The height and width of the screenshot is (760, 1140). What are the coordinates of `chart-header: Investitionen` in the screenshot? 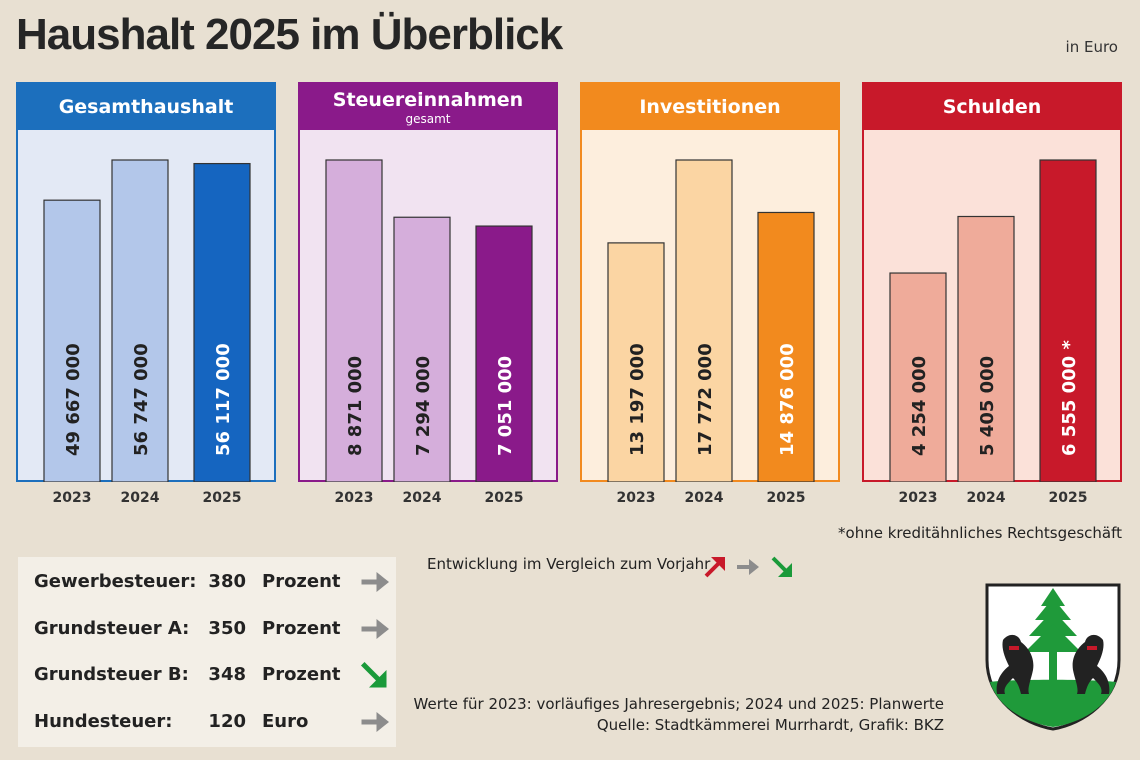 It's located at (710, 107).